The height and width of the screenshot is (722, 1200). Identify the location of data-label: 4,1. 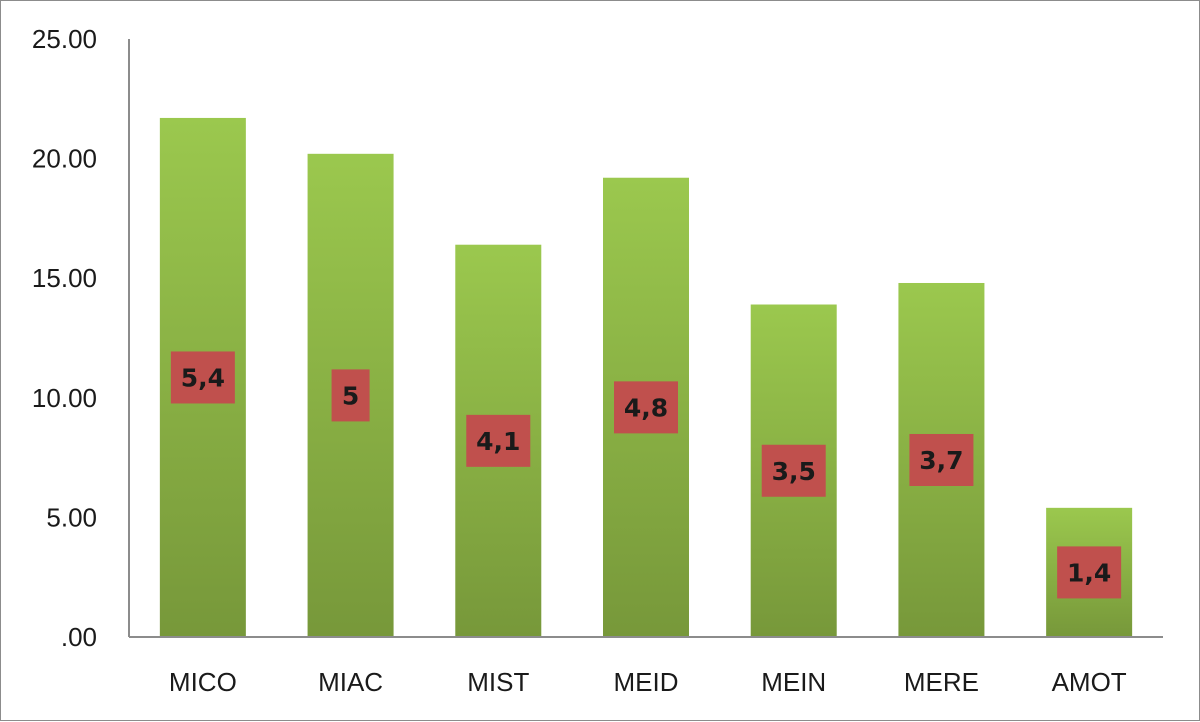
(498, 441).